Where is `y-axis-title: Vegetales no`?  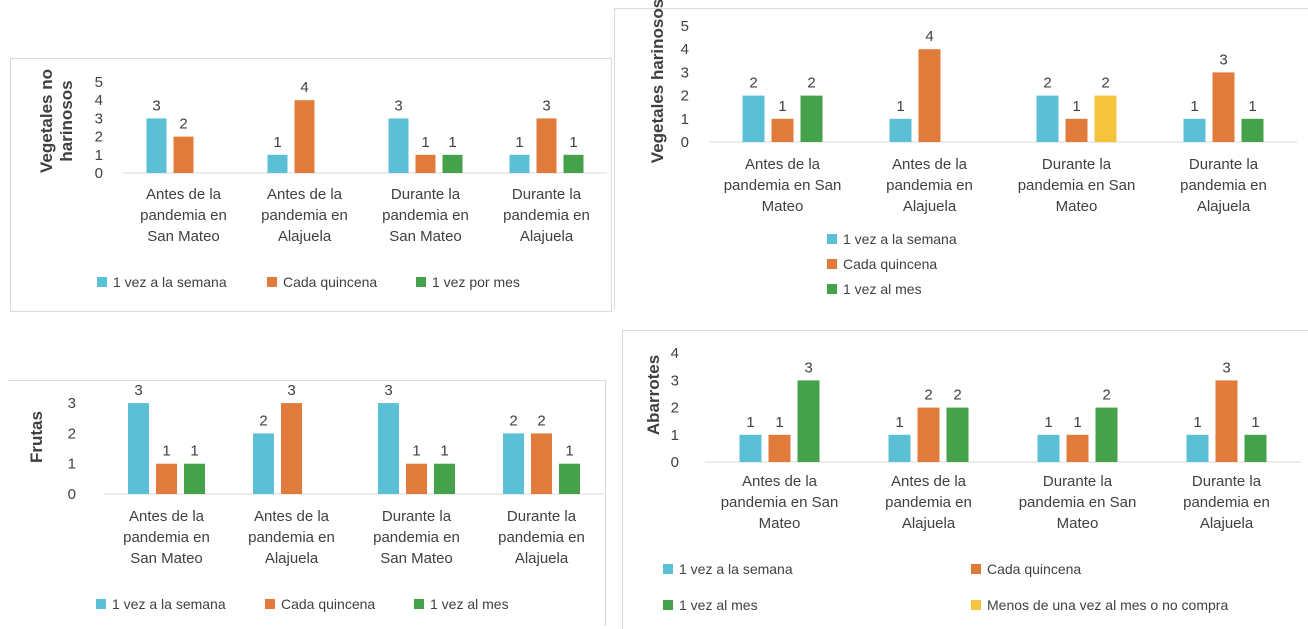
y-axis-title: Vegetales no is located at coordinates (46, 121).